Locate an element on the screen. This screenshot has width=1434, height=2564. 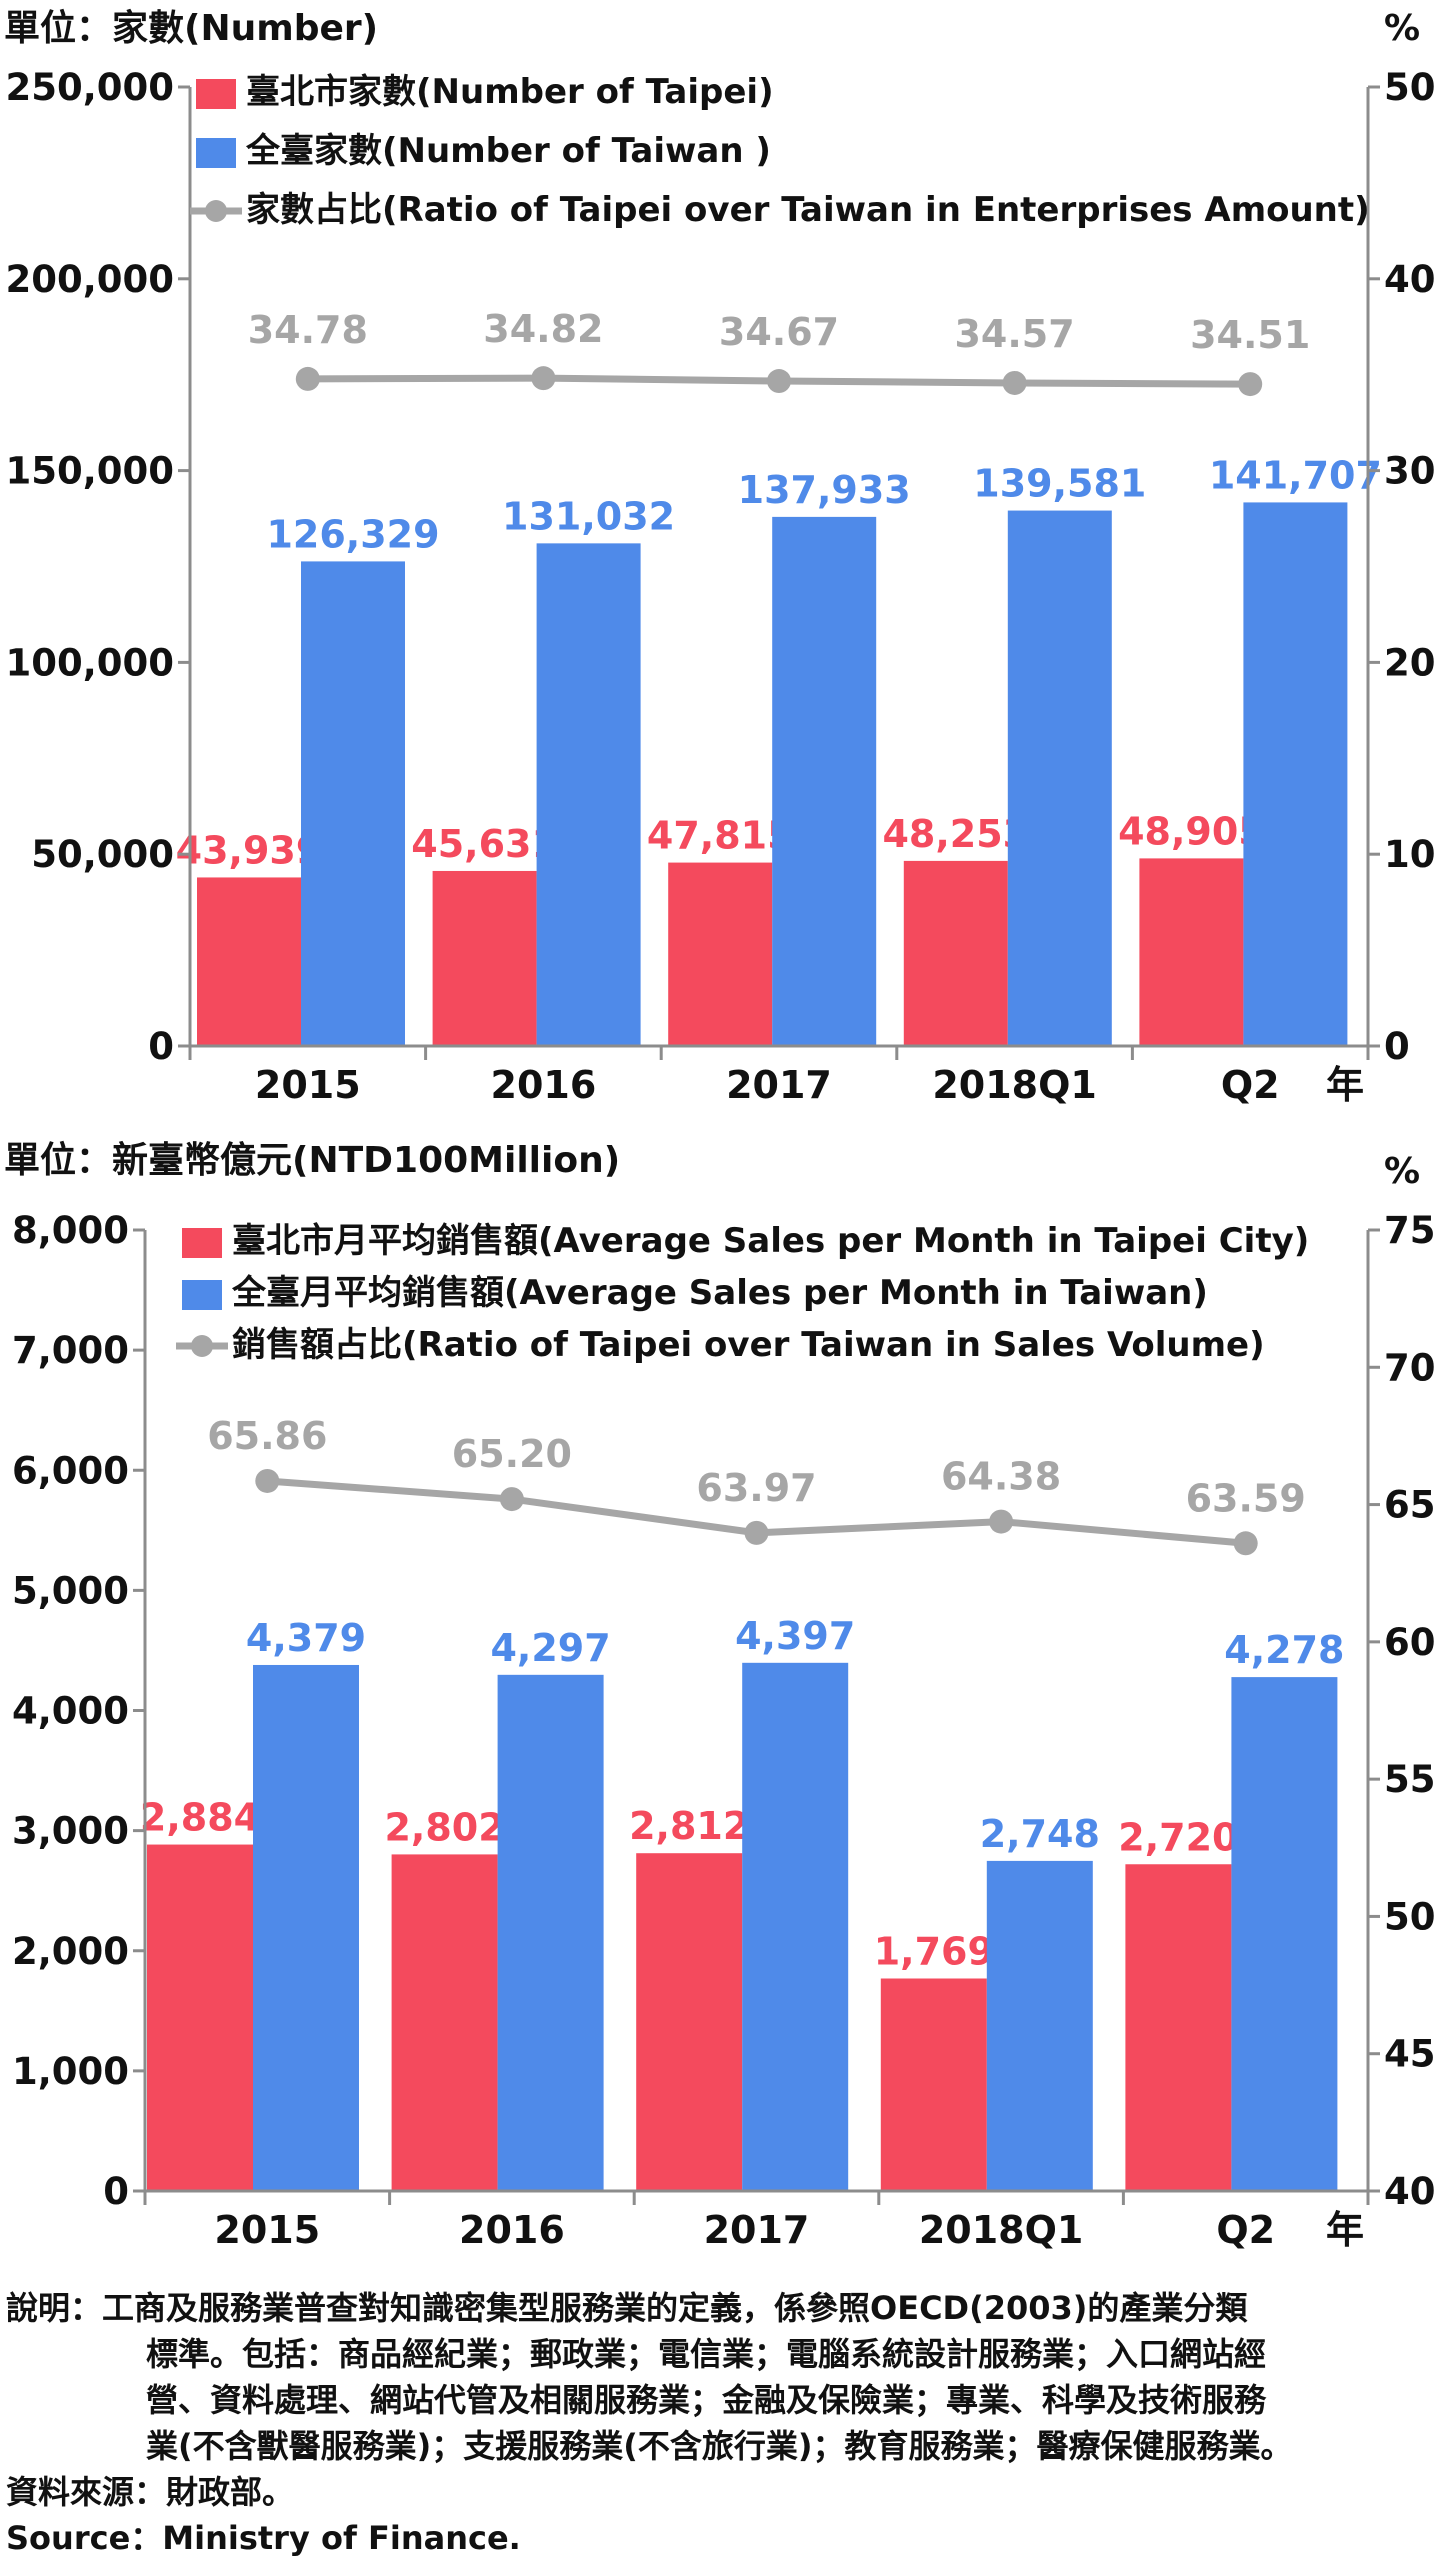
note-line: 業(不含獸醫服務業)；支援服務業(不含旅行業)；教育服務業；醫療保健服務業。 is located at coordinates (719, 2446).